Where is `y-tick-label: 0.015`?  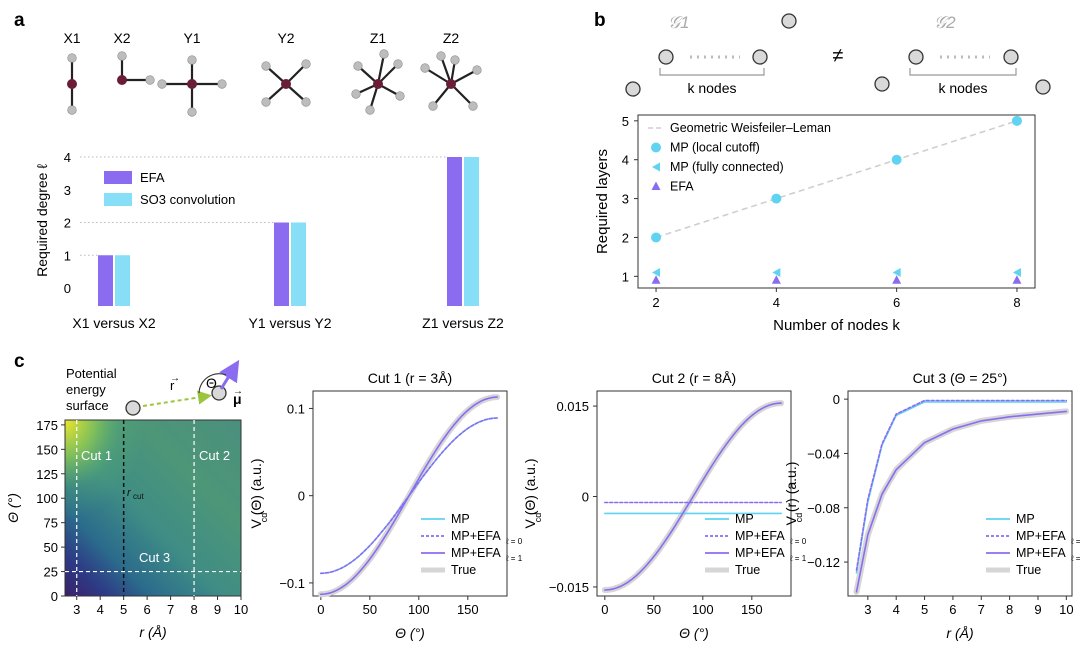
y-tick-label: 0.015 is located at coordinates (572, 406).